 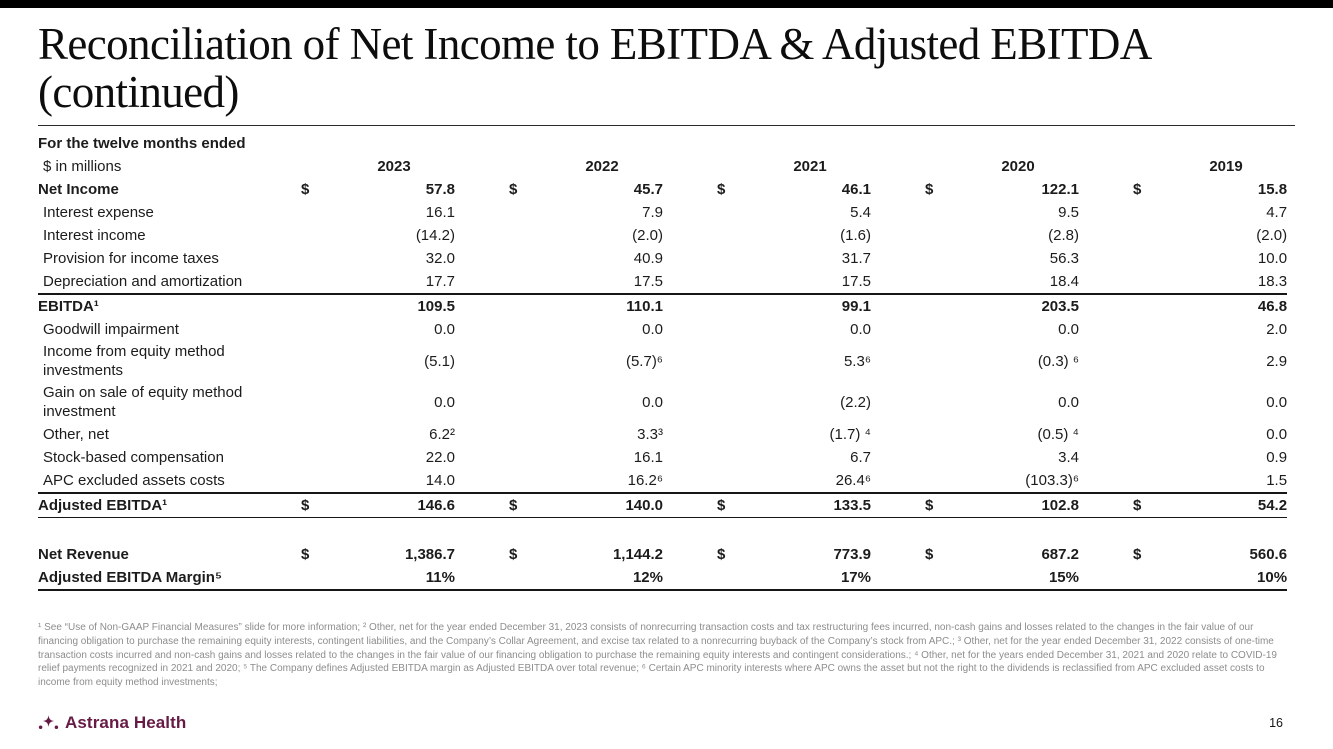 I want to click on value-cell: 102.8, so click(x=1060, y=506).